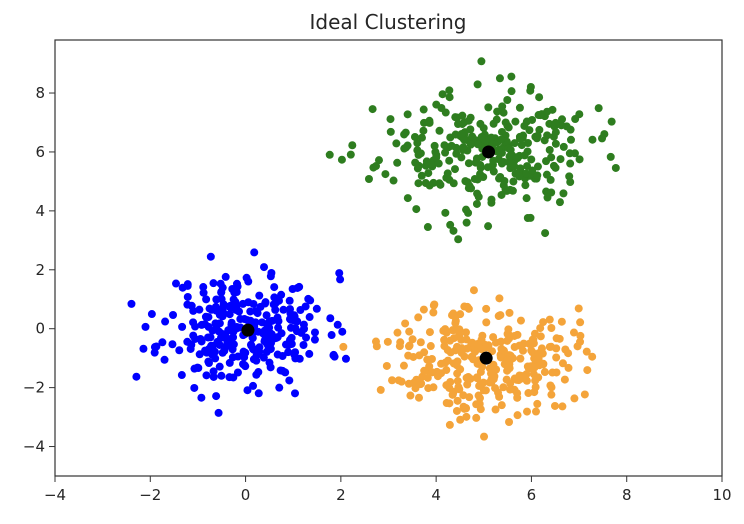  What do you see at coordinates (368, 255) in the screenshot?
I see `centroid-points` at bounding box center [368, 255].